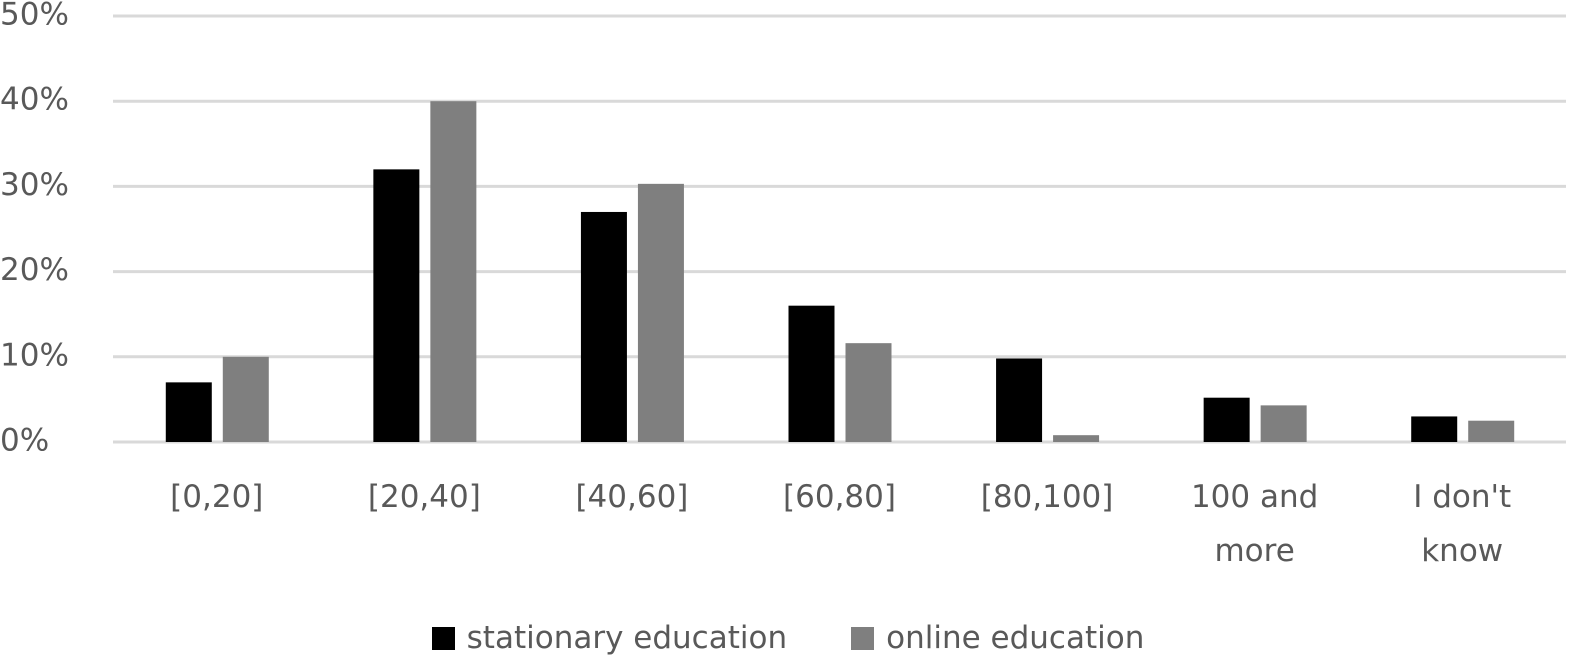  I want to click on y-tick-label: 20%, so click(34, 270).